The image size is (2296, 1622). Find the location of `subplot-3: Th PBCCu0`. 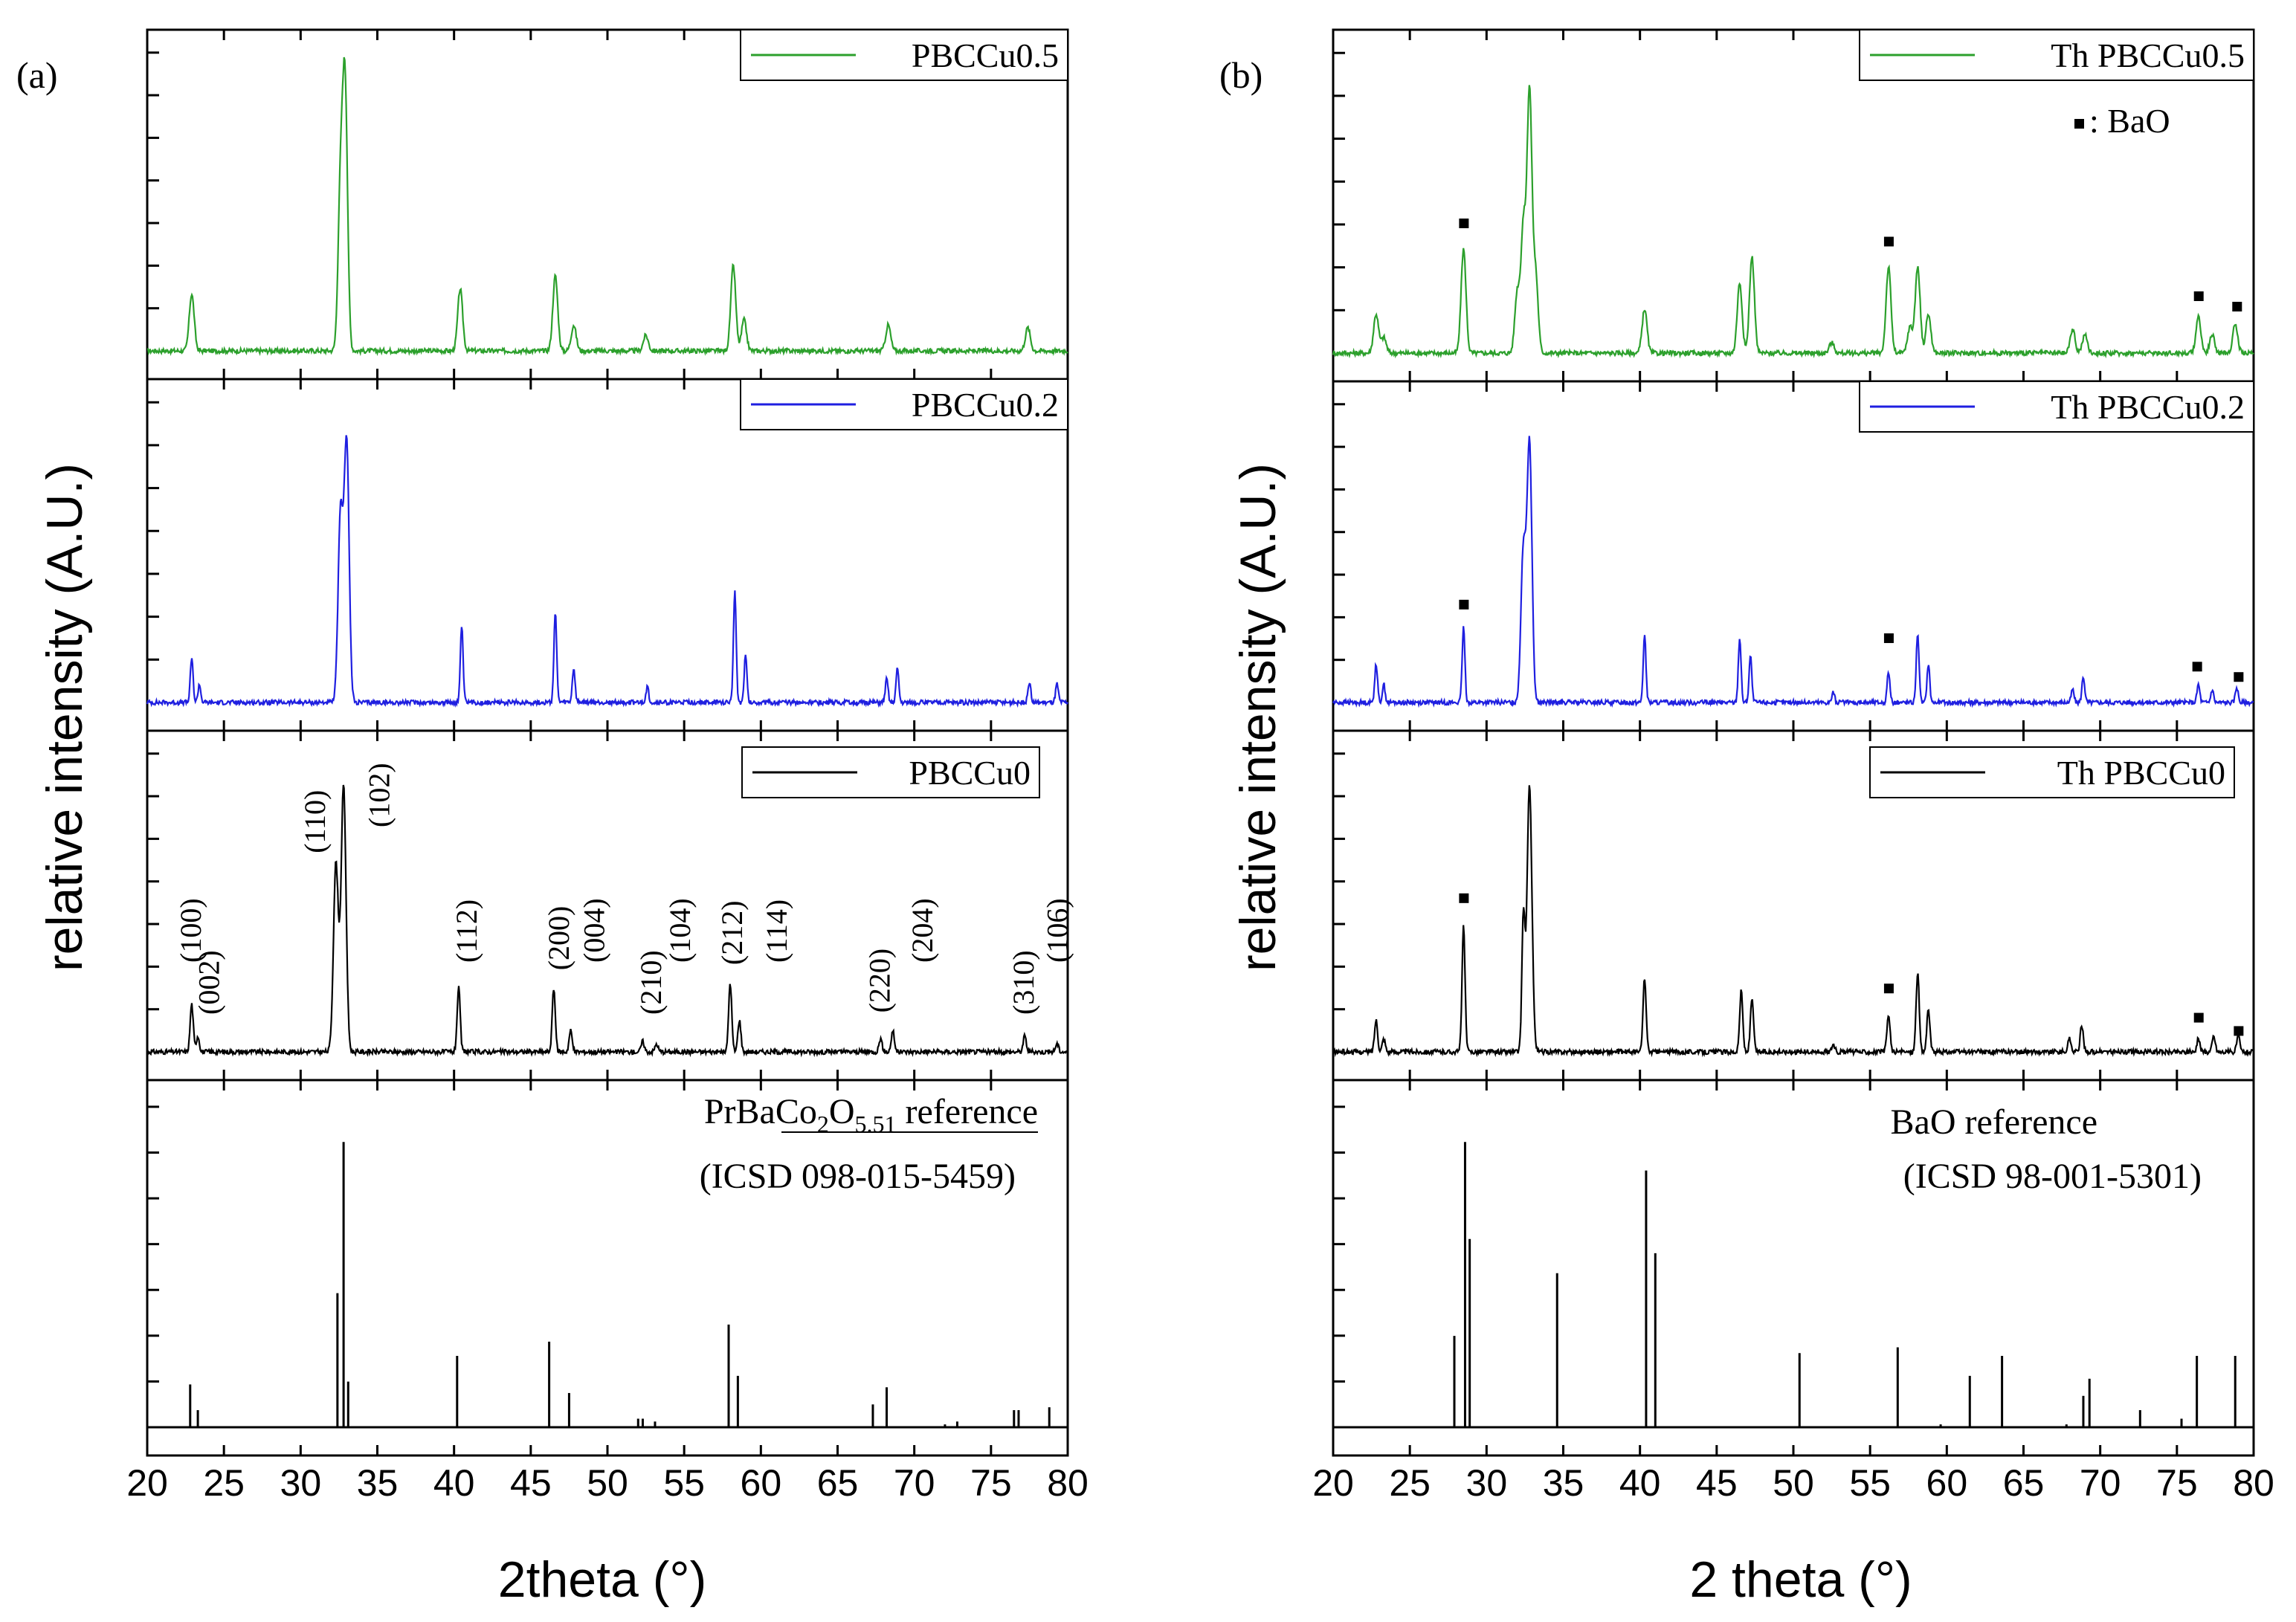

subplot-3: Th PBCCu0 is located at coordinates (1793, 905).